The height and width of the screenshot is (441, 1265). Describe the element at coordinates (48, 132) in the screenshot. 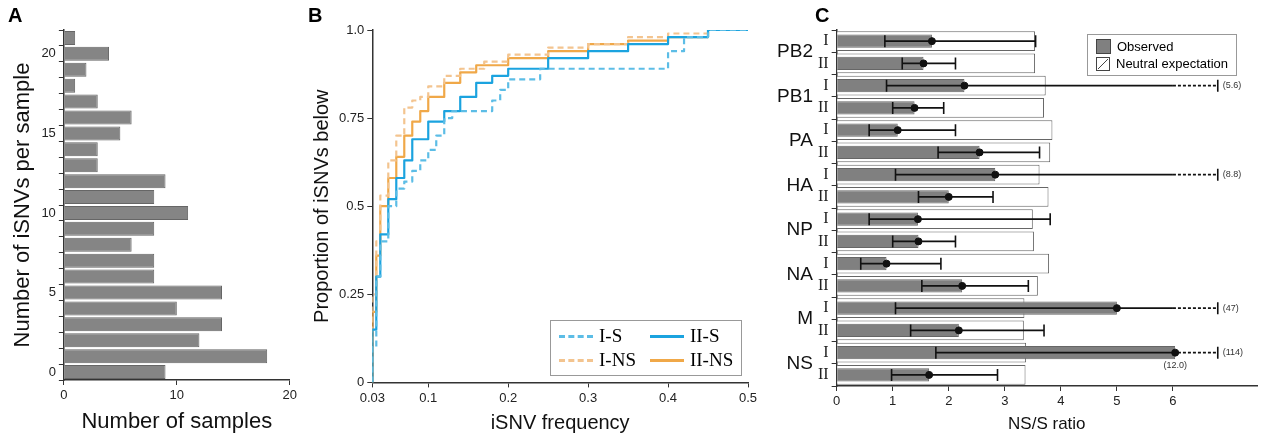

I see `y-tick-label: 15` at that location.